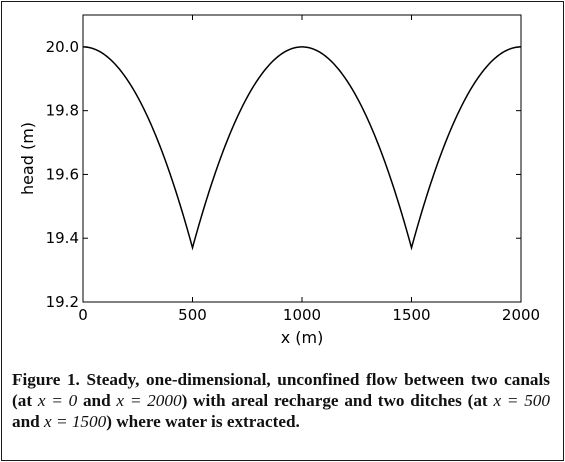  I want to click on y-tick-label: 19.2, so click(62, 302).